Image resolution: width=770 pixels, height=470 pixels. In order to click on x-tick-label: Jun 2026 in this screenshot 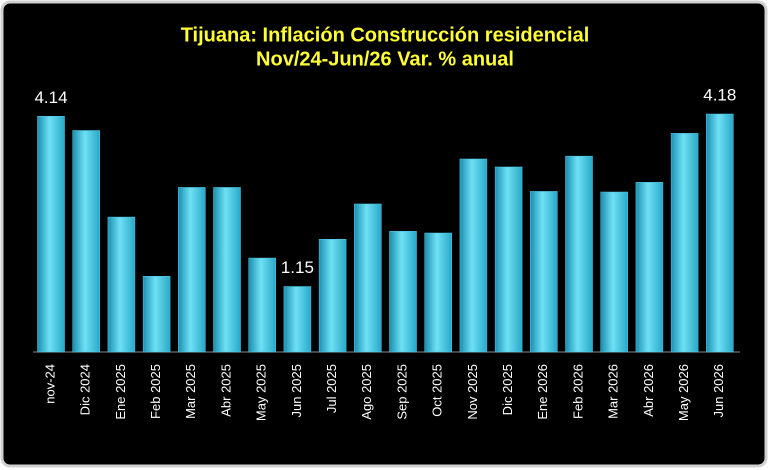, I will do `click(718, 391)`.